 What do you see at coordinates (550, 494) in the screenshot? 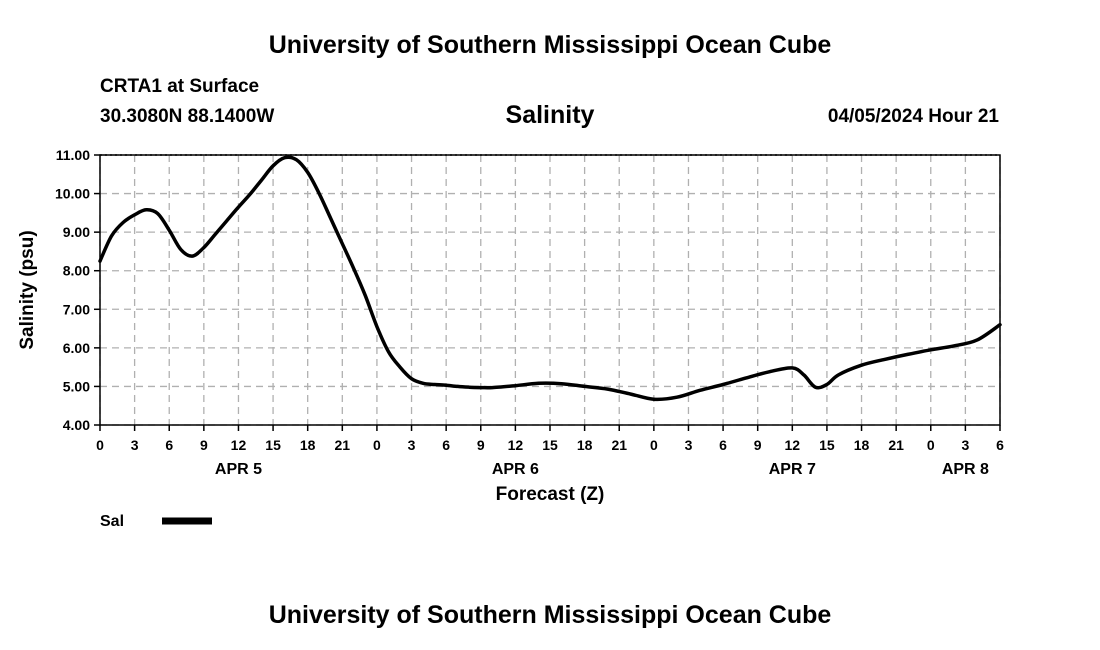
I see `x-axis-label: Forecast (Z)` at bounding box center [550, 494].